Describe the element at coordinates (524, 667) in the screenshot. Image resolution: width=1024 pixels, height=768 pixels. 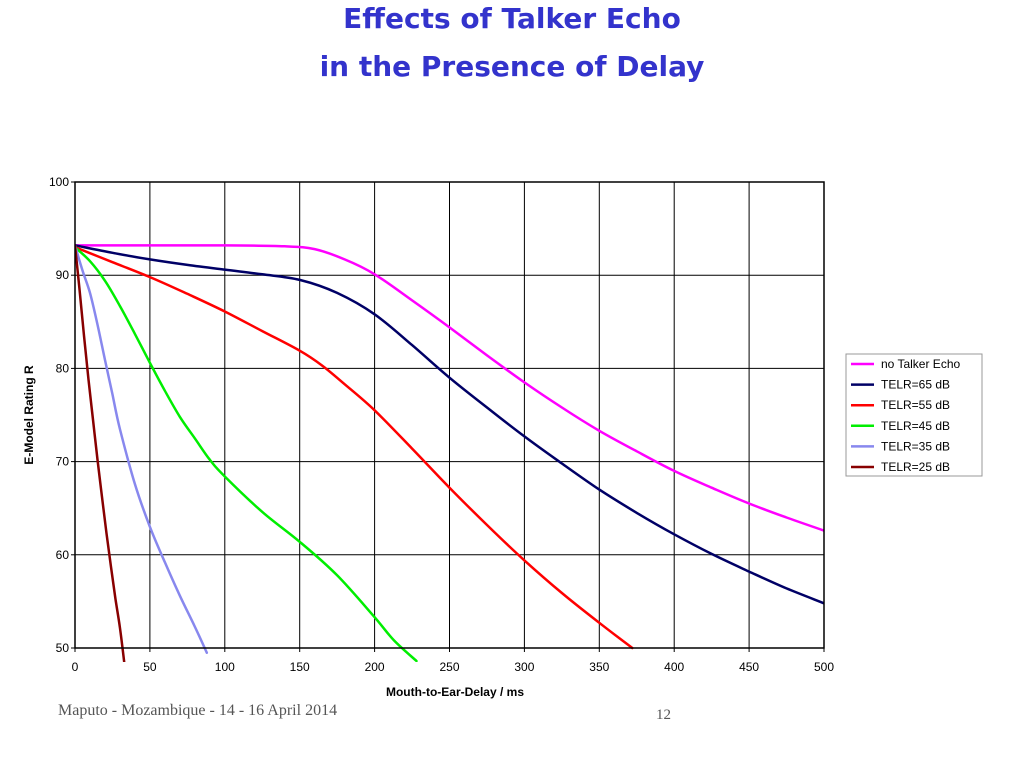
I see `x-tick-label: 300` at that location.